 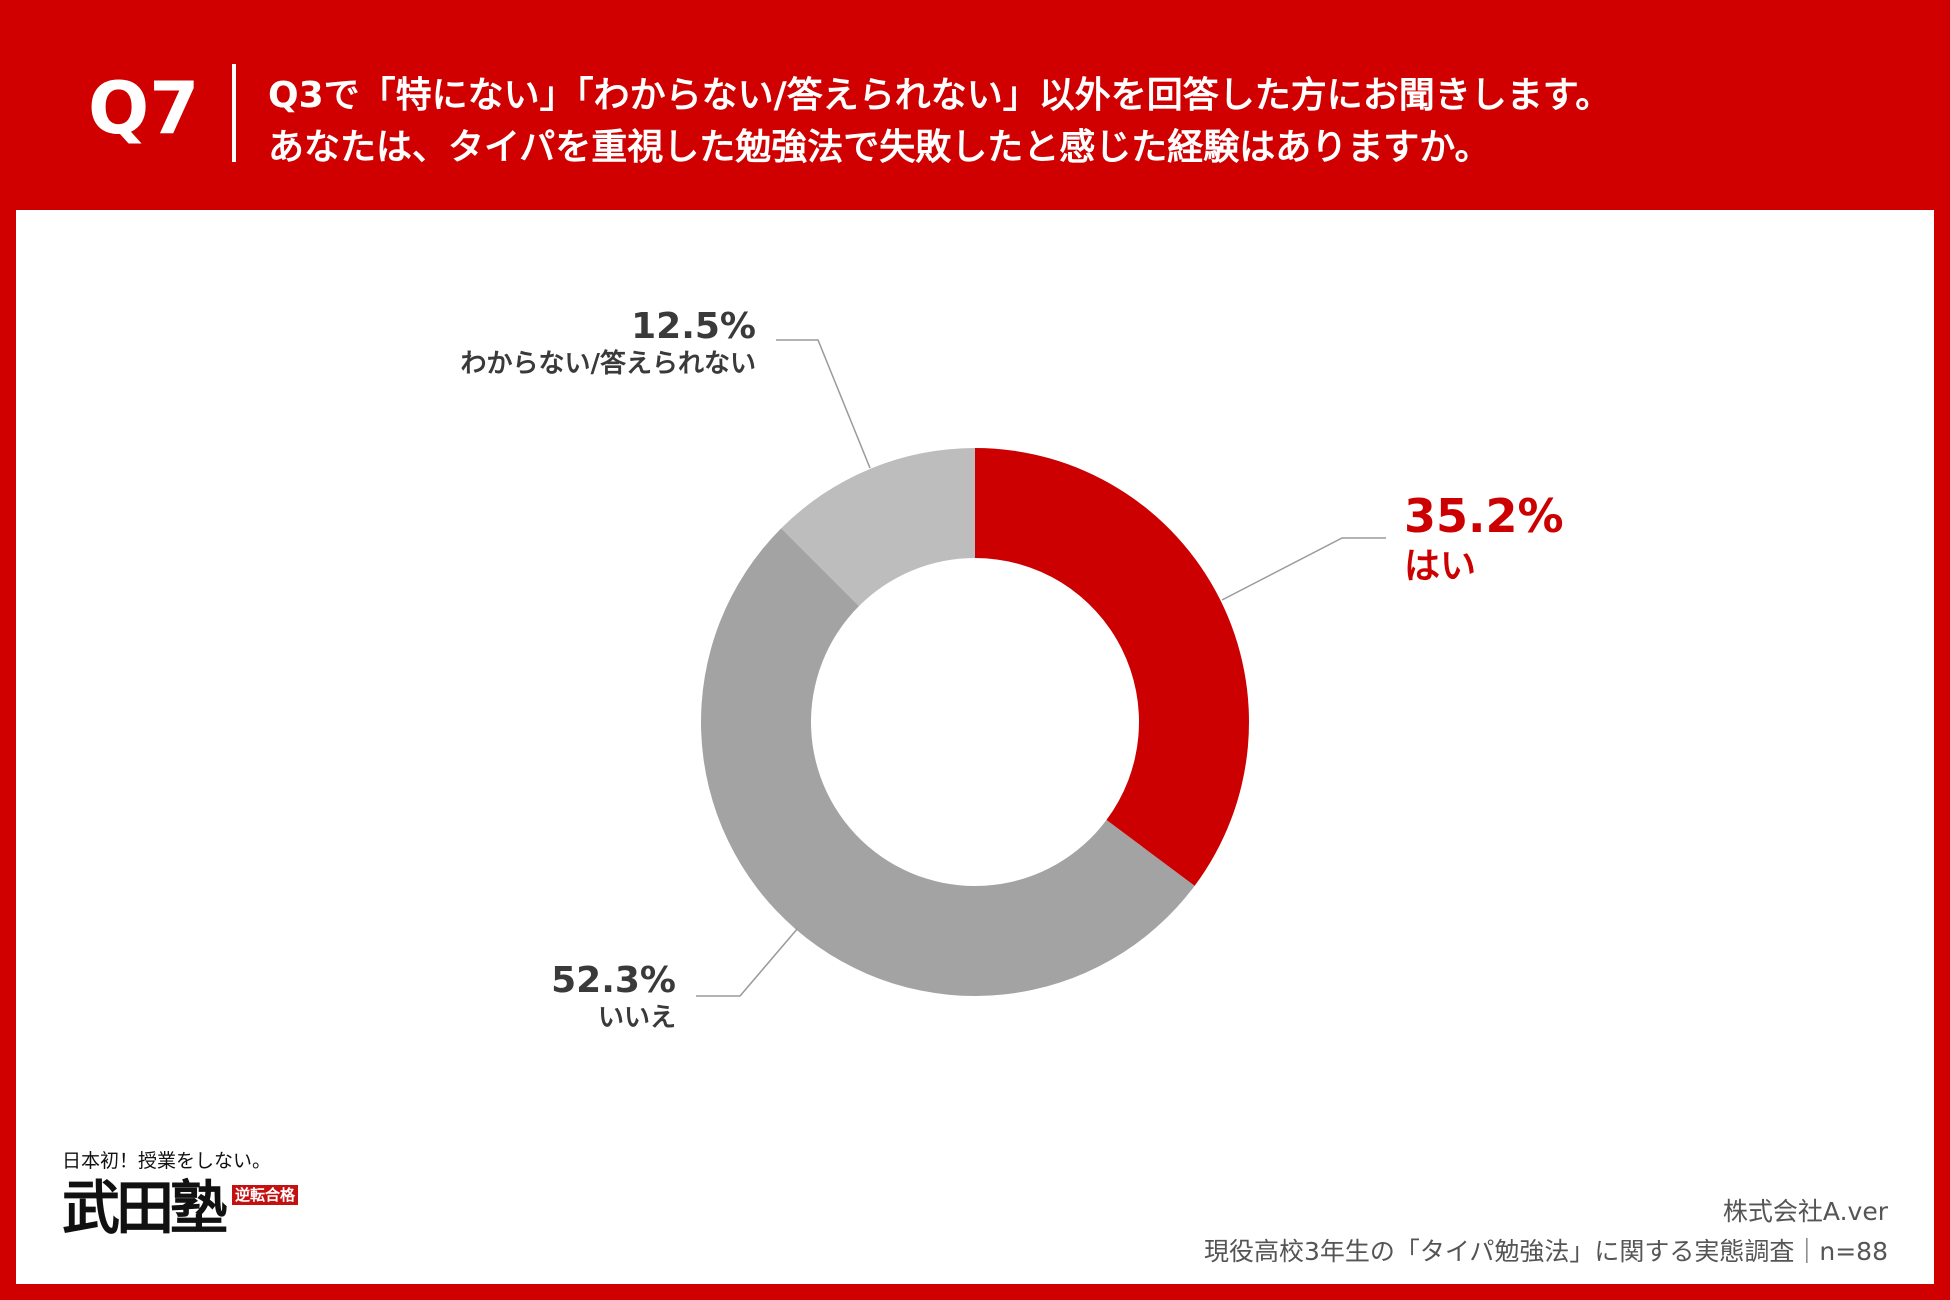 What do you see at coordinates (693, 326) in the screenshot?
I see `slice-pct-label-2: 12.5%` at bounding box center [693, 326].